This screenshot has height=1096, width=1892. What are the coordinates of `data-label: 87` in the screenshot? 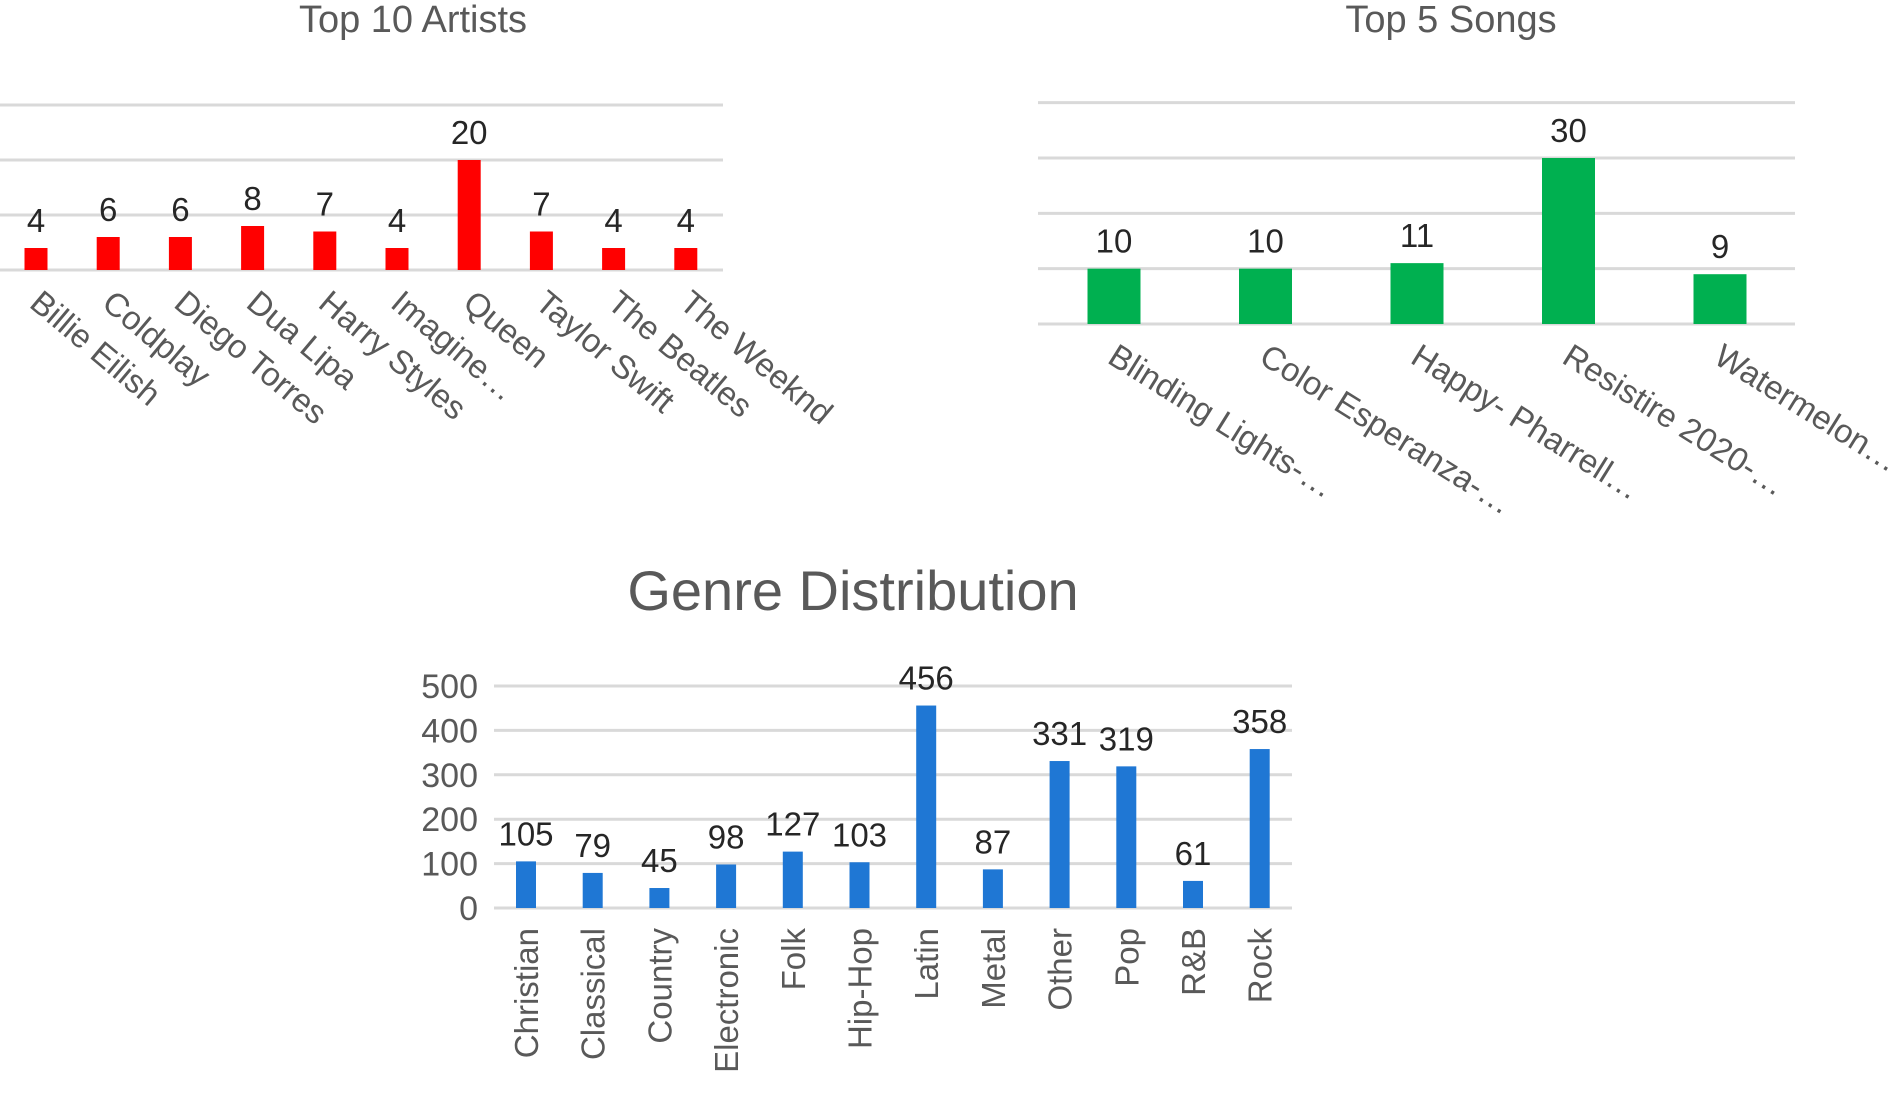 It's located at (993, 841).